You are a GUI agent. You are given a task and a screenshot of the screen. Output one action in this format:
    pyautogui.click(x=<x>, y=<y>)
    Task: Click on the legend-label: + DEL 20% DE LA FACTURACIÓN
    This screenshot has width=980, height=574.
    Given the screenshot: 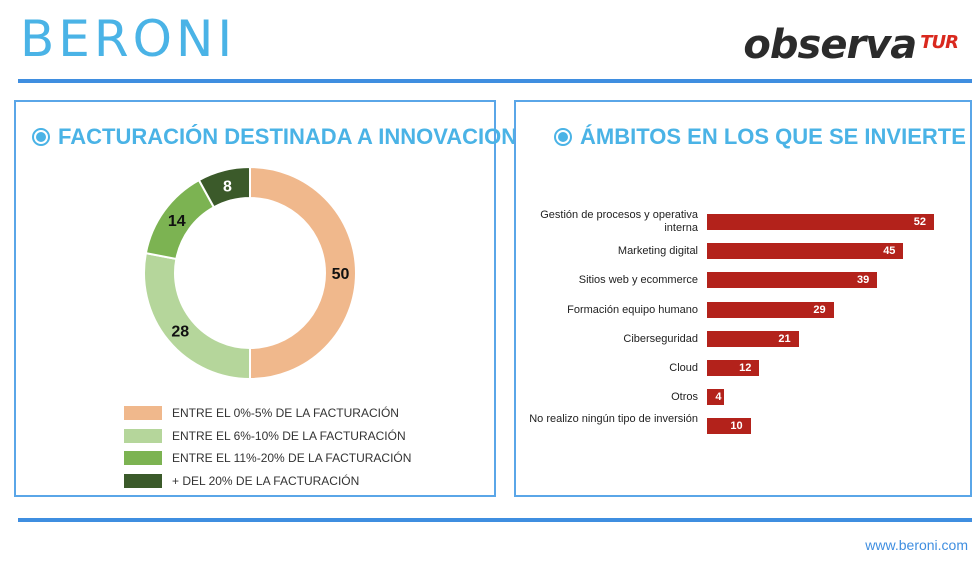 What is the action you would take?
    pyautogui.click(x=266, y=480)
    